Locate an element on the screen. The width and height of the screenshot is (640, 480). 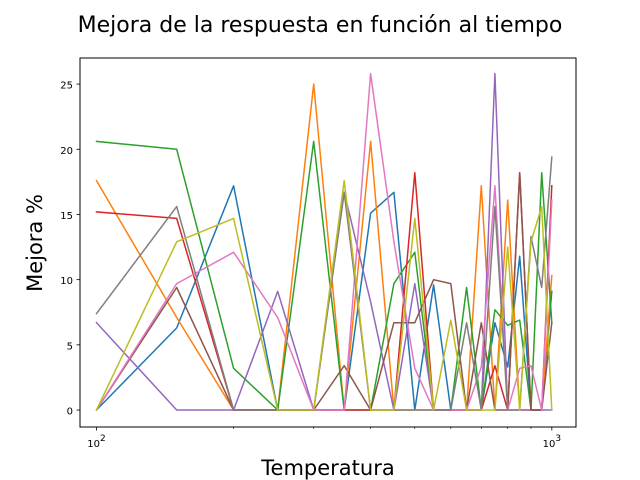
y-tick-label: 0 is located at coordinates (70, 412).